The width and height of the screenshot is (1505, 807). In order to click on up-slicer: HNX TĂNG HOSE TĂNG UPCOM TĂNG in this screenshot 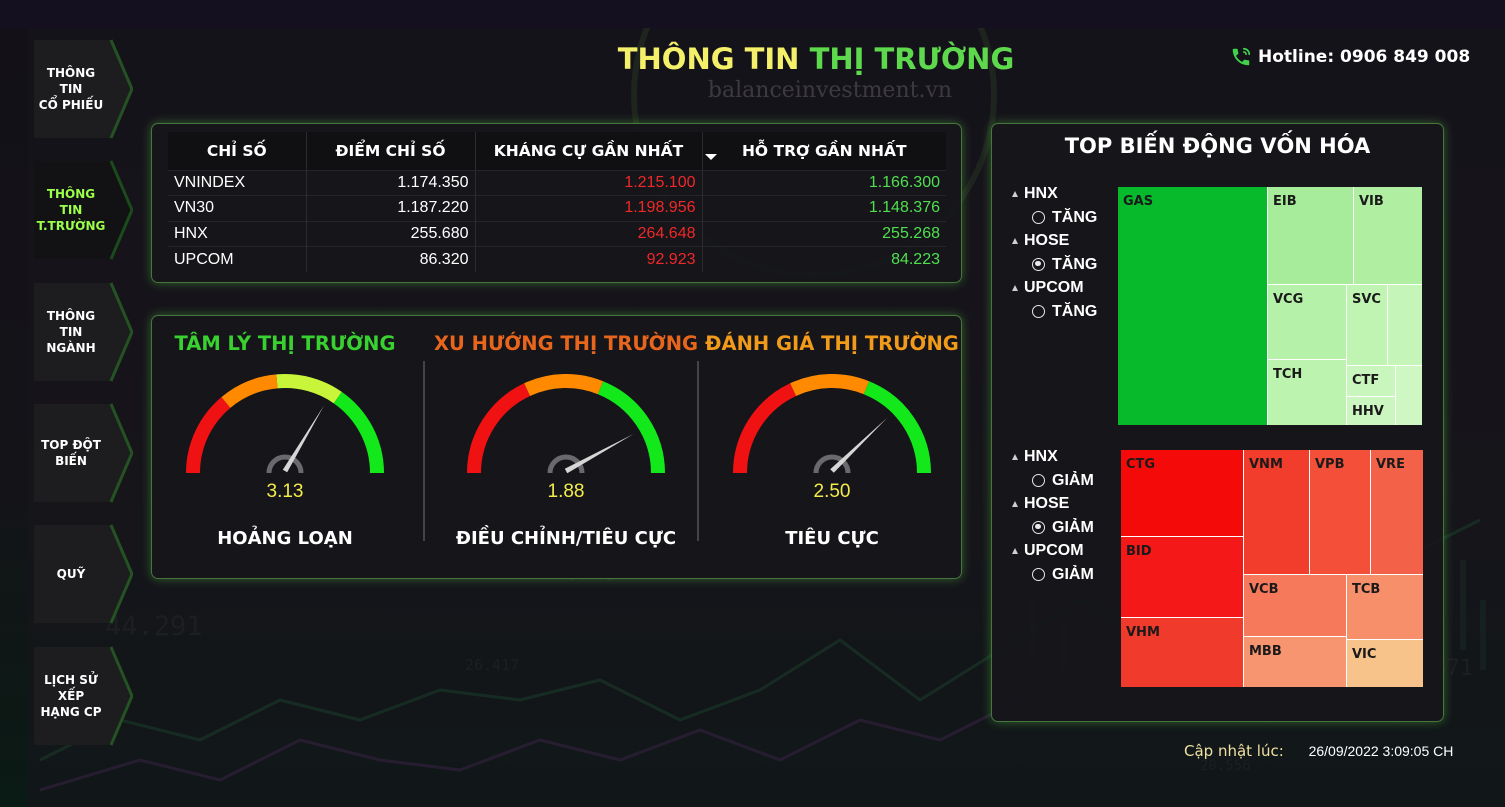, I will do `click(1054, 252)`.